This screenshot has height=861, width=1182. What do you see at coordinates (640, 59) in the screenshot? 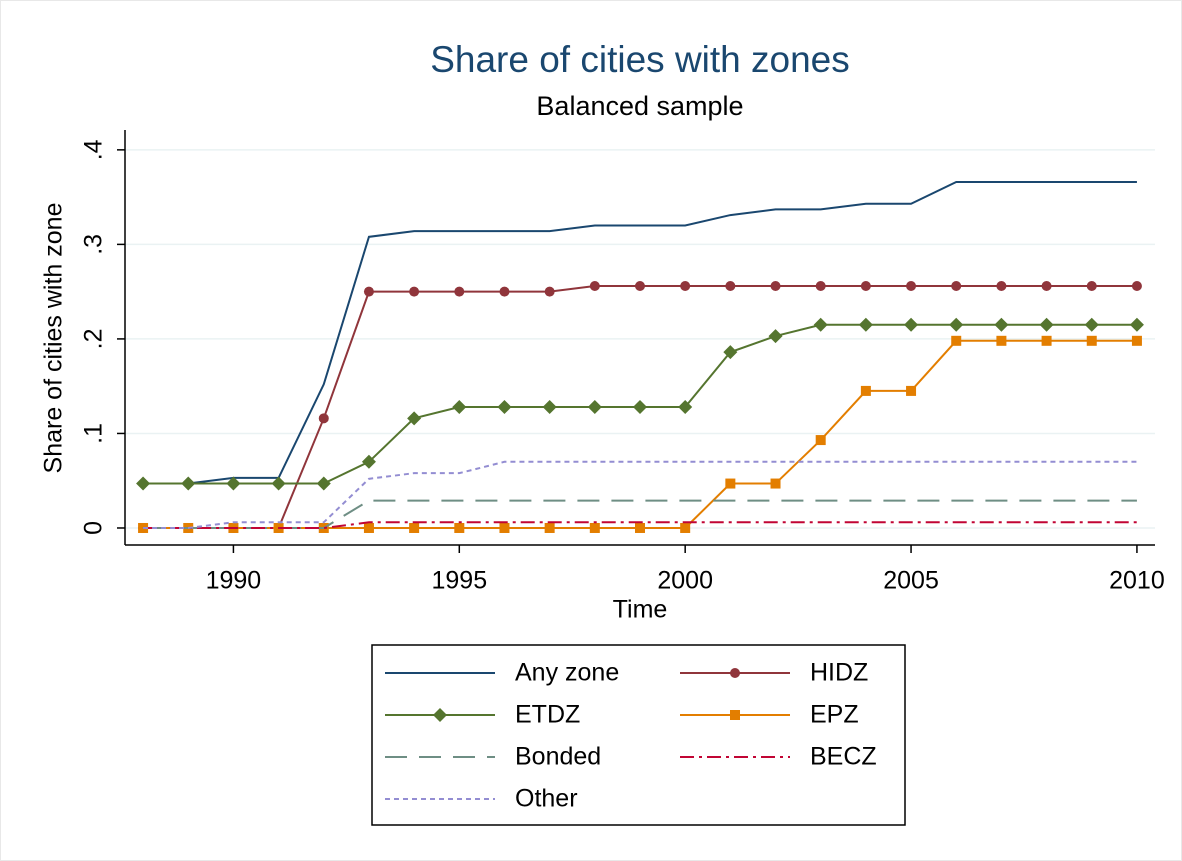
I see `chart-title: Share of cities with zones` at bounding box center [640, 59].